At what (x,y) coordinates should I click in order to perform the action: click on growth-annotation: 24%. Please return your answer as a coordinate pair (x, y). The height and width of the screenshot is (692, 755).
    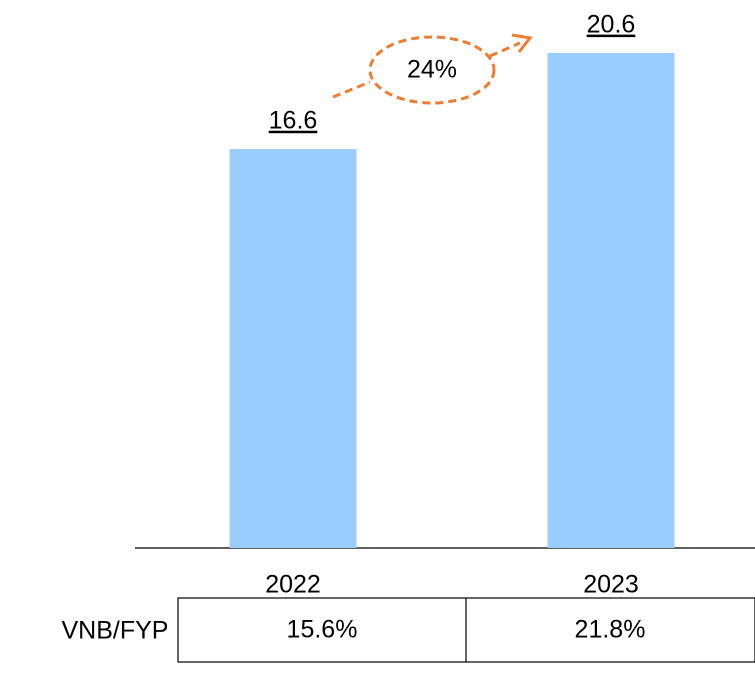
    Looking at the image, I should click on (432, 69).